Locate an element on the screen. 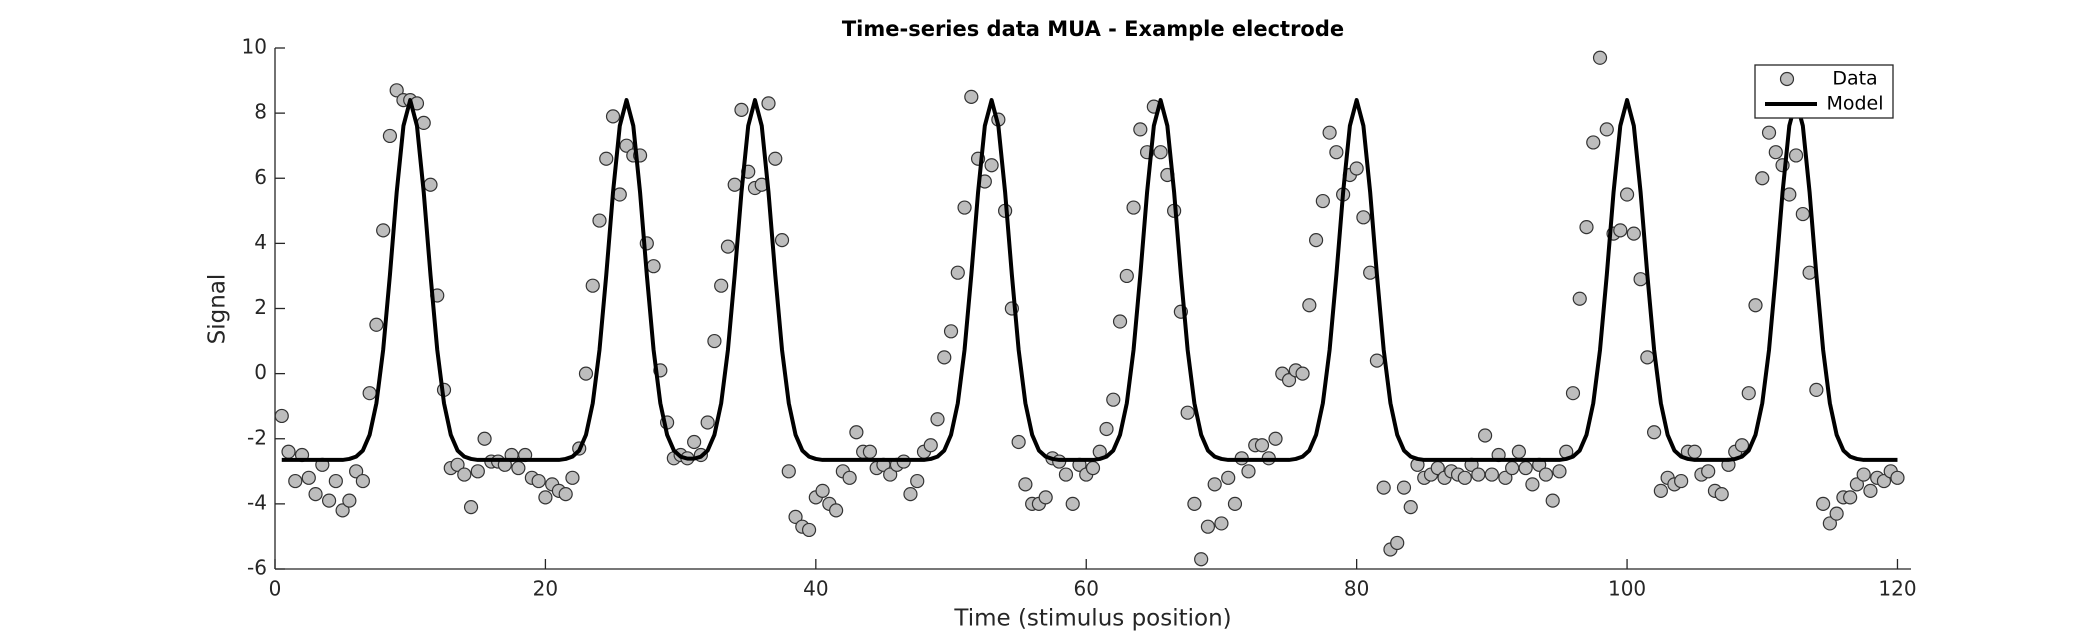 This screenshot has width=2100, height=638. x-tick-label: 120 is located at coordinates (1897, 589).